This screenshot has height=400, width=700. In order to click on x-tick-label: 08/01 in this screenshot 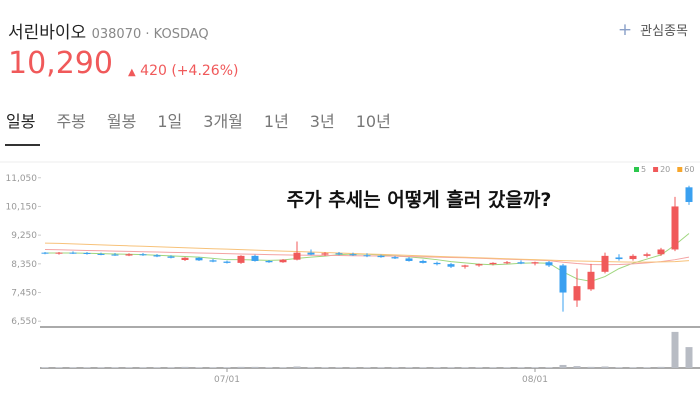, I will do `click(535, 380)`.